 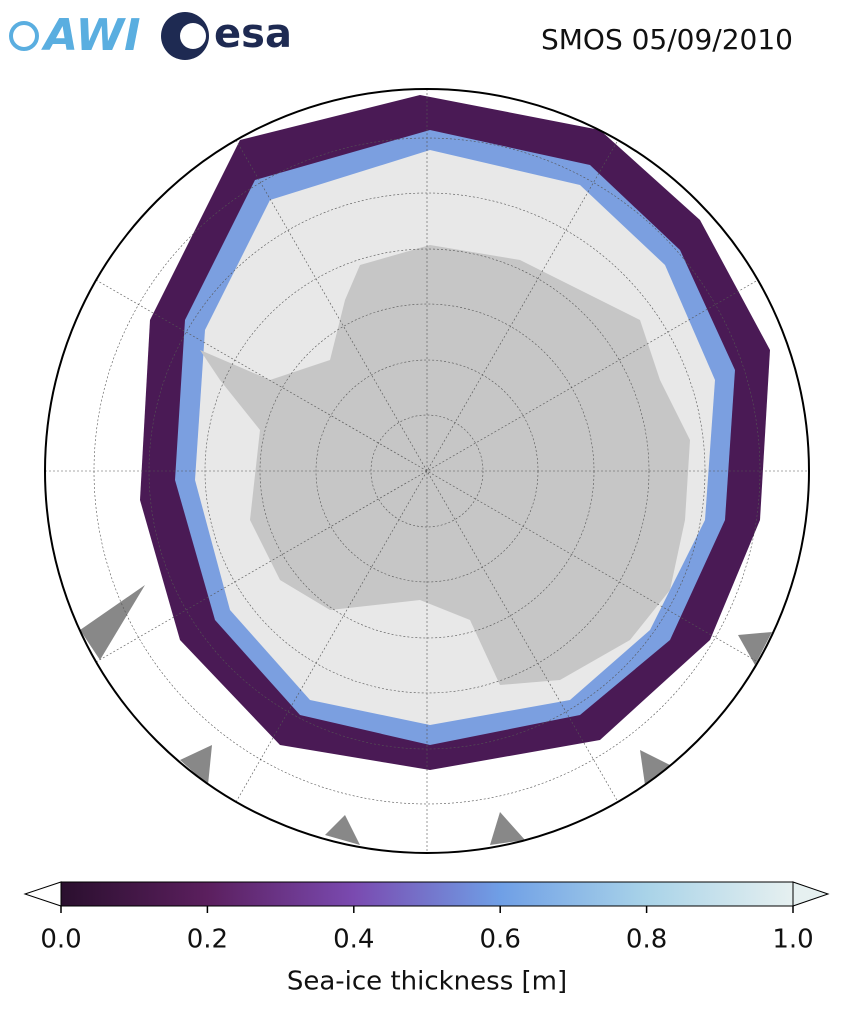 I want to click on colorbar-tick-label: 0.2, so click(x=207, y=940).